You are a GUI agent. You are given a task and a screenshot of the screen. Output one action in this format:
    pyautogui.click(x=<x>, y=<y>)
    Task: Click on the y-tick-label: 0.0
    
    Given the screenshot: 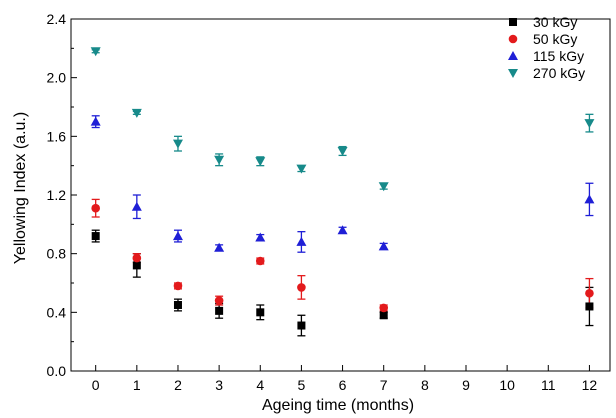 What is the action you would take?
    pyautogui.click(x=57, y=371)
    